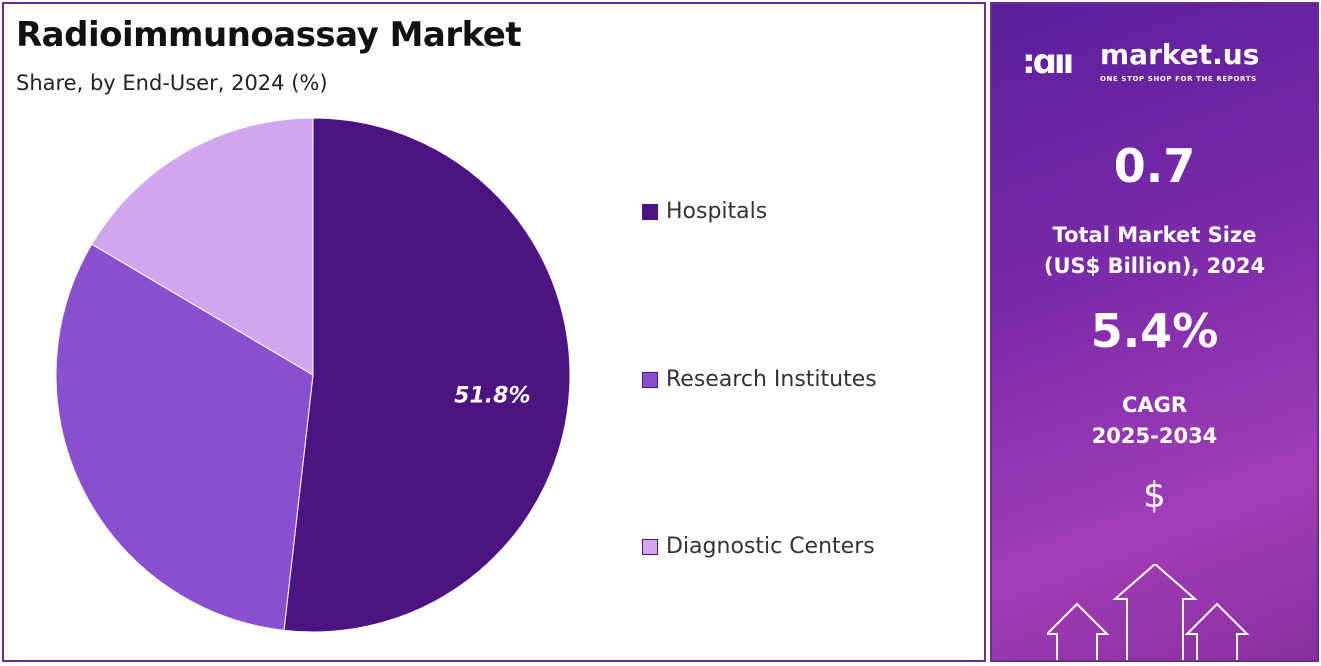 Image resolution: width=1321 pixels, height=666 pixels. I want to click on legend-label: Research Institutes, so click(771, 379).